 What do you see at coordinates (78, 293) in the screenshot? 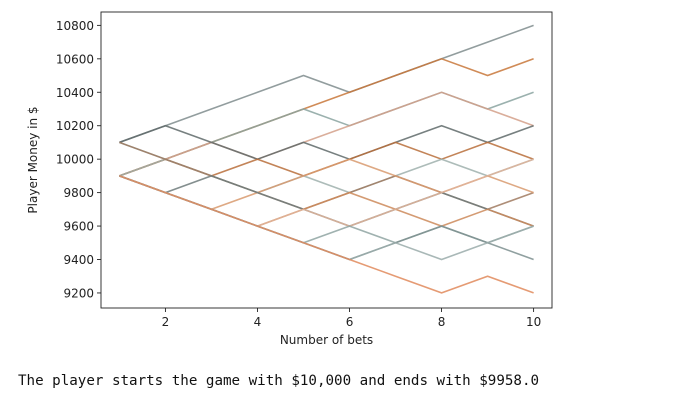
I see `y-tick-label: 9200` at bounding box center [78, 293].